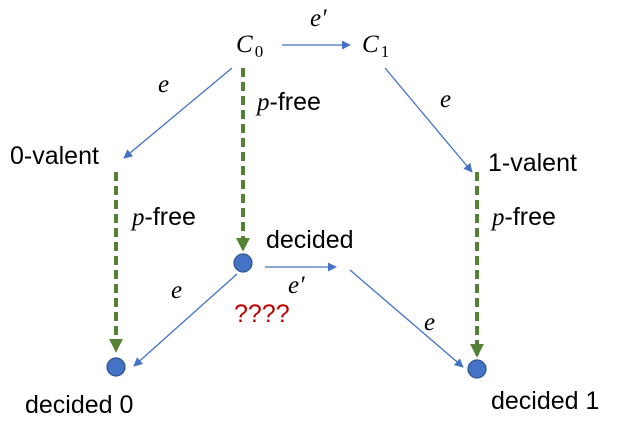  What do you see at coordinates (523, 217) in the screenshot?
I see `pfree-label-right: p-free` at bounding box center [523, 217].